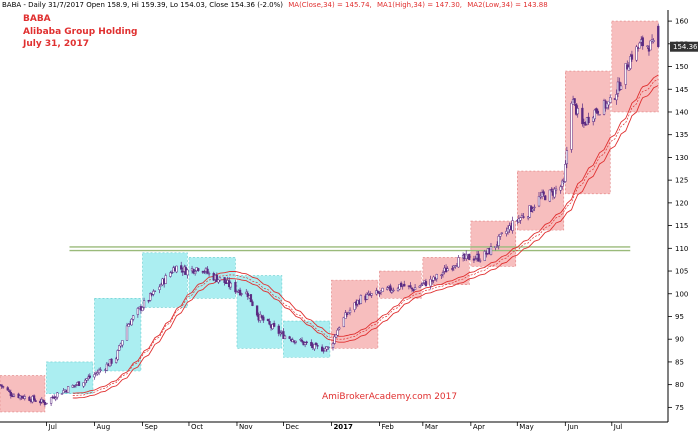 The image size is (700, 431). I want to click on x-tick-label-5: Dec, so click(292, 427).